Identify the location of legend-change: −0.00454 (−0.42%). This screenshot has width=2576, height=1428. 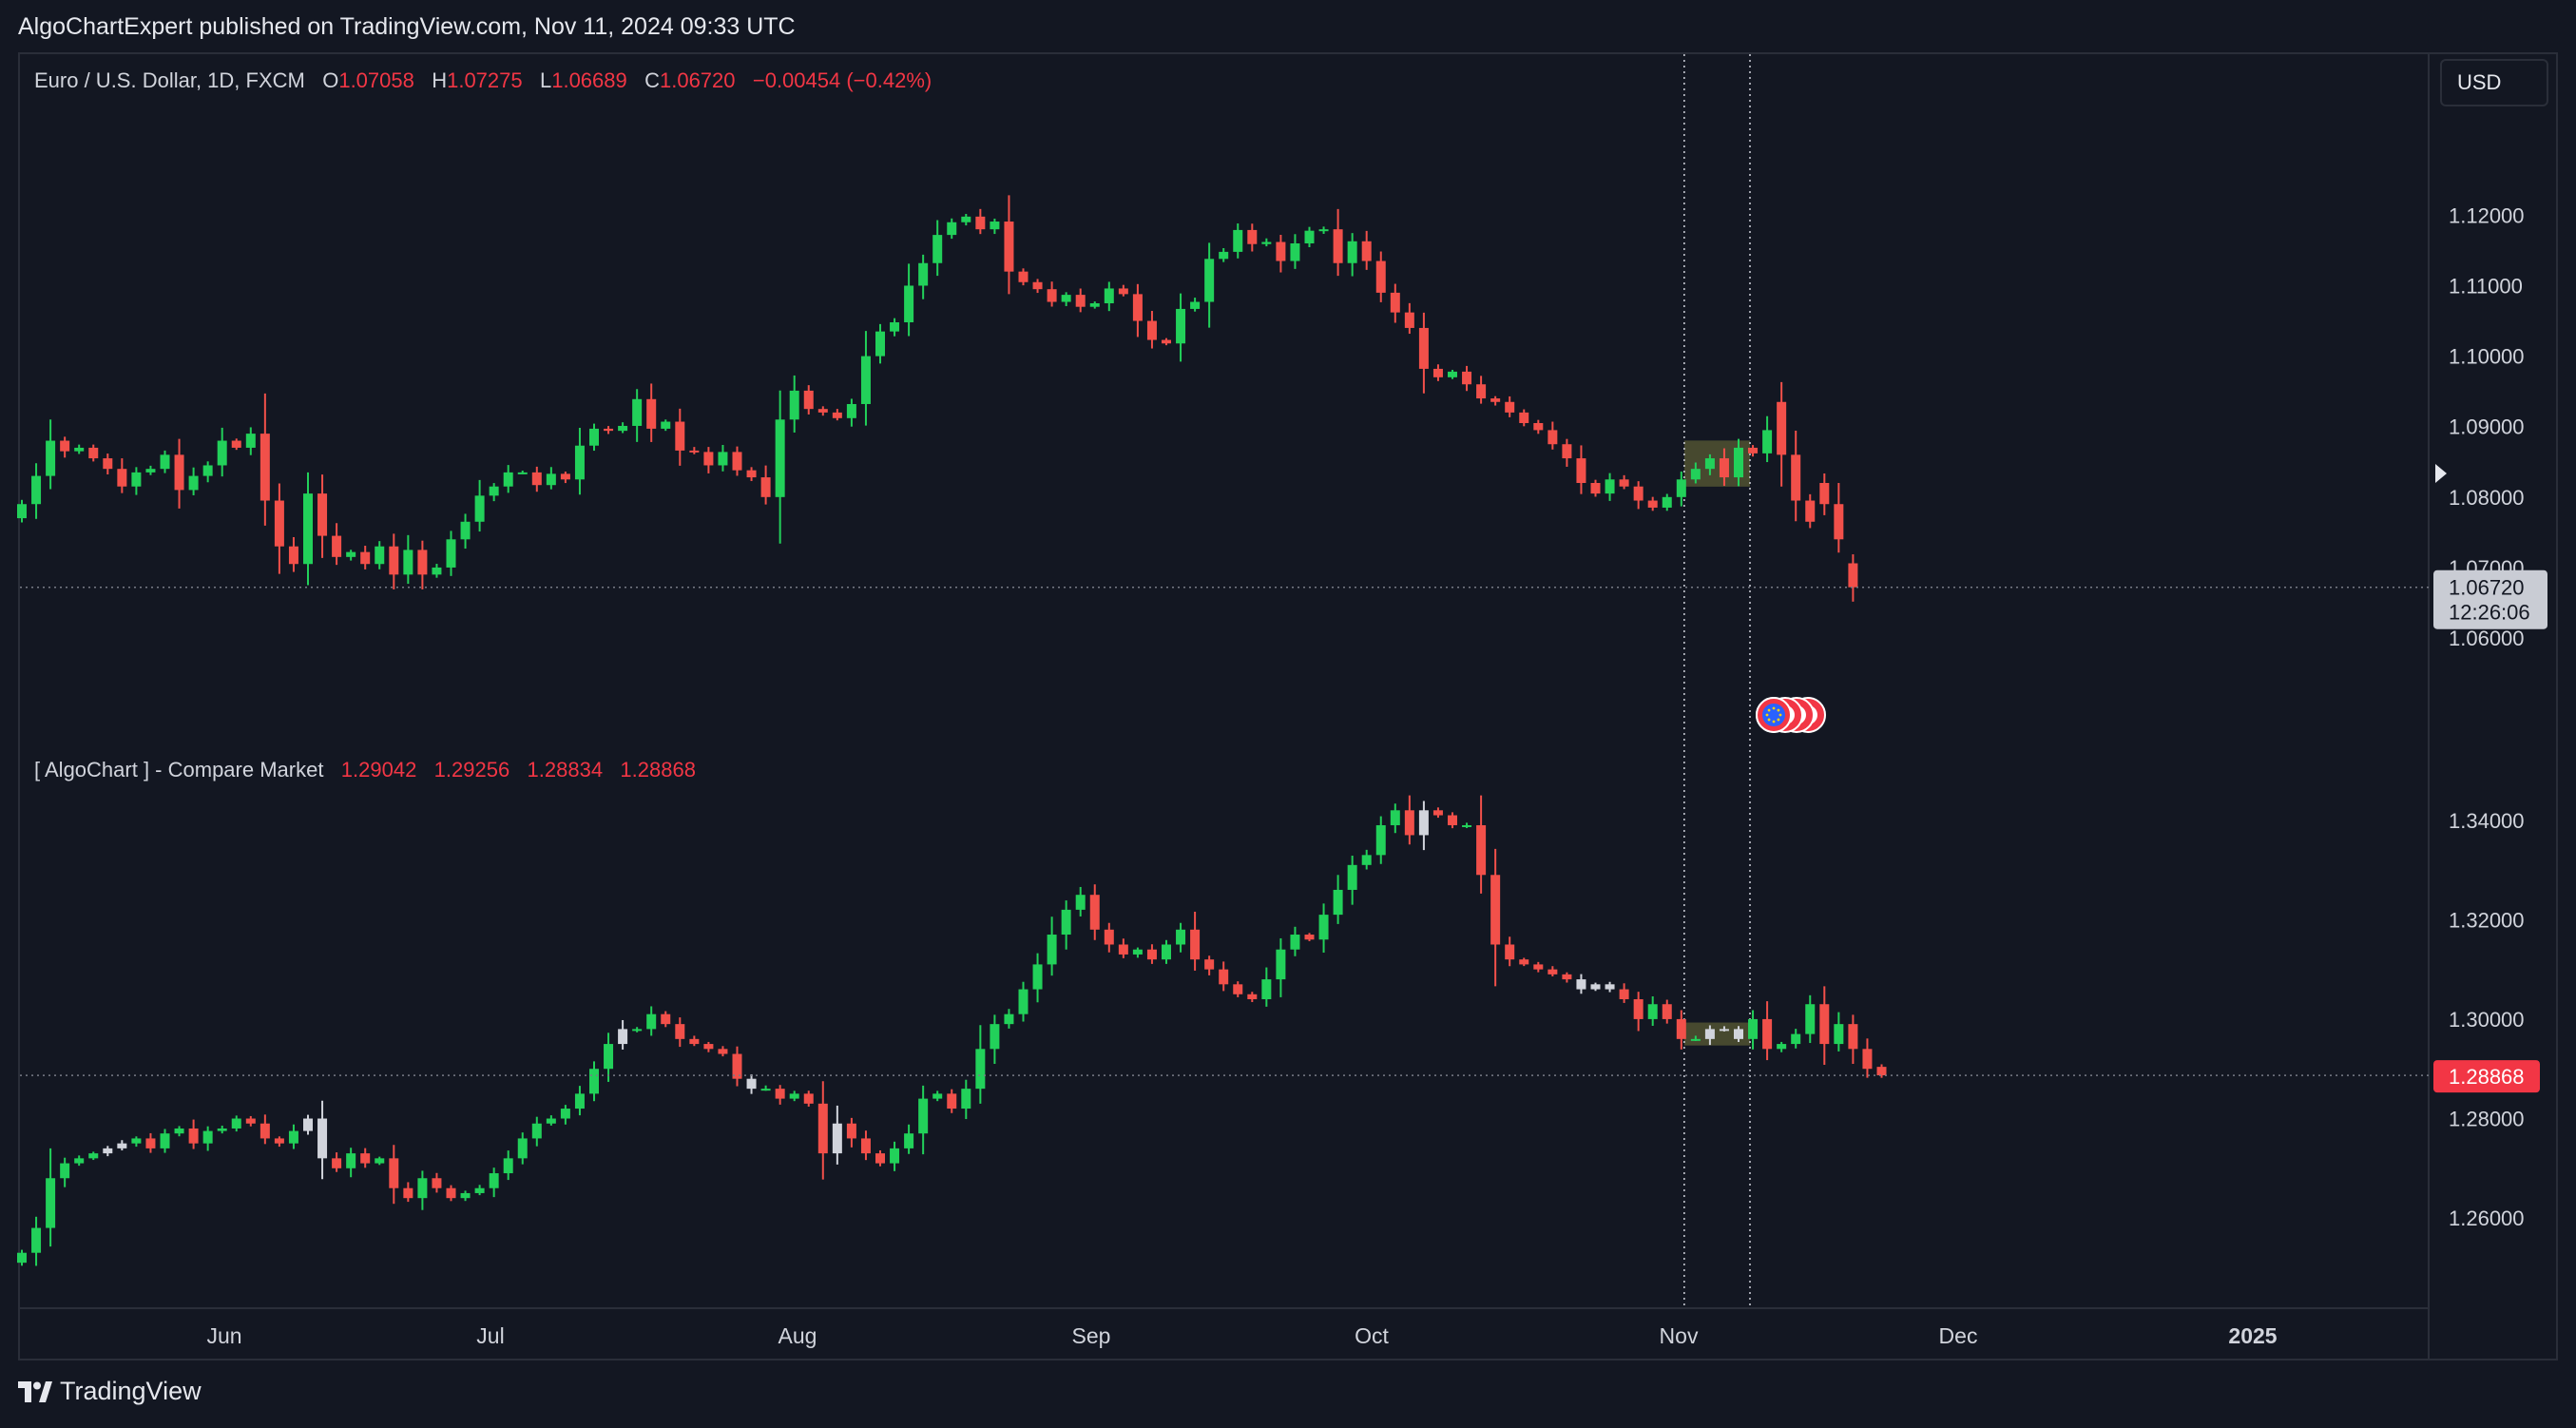
(842, 80).